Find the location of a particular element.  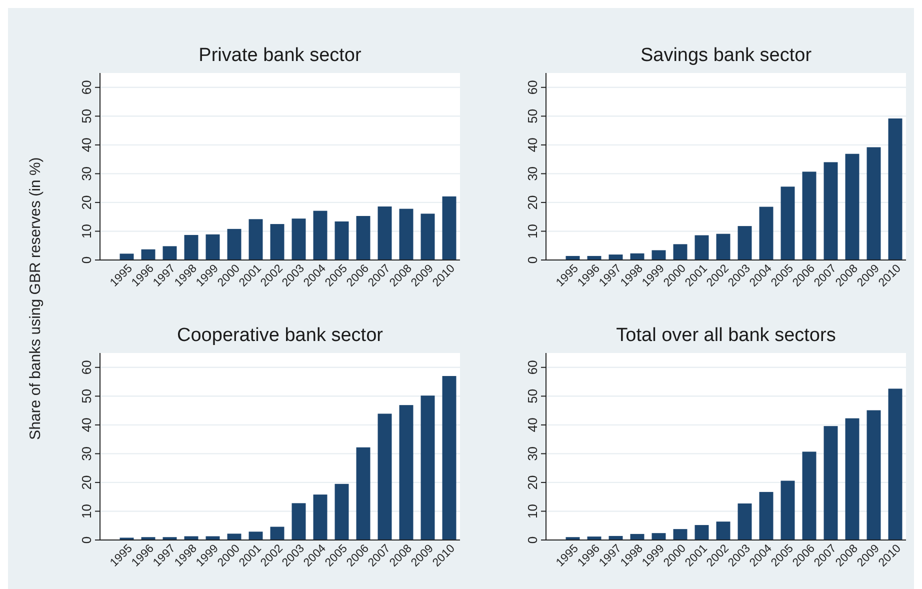

chart-title: Private bank sector is located at coordinates (280, 55).